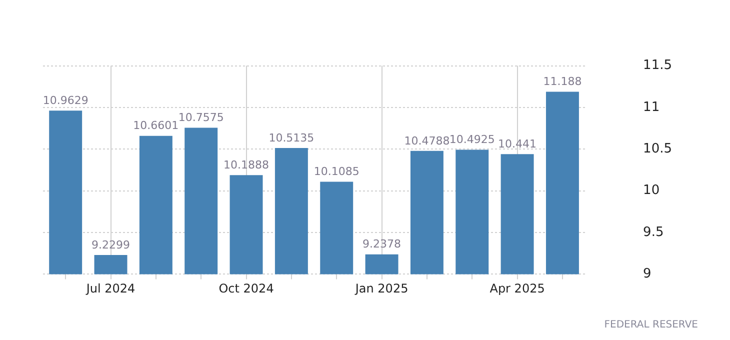 The image size is (730, 340). What do you see at coordinates (562, 81) in the screenshot?
I see `data-label: 11.188` at bounding box center [562, 81].